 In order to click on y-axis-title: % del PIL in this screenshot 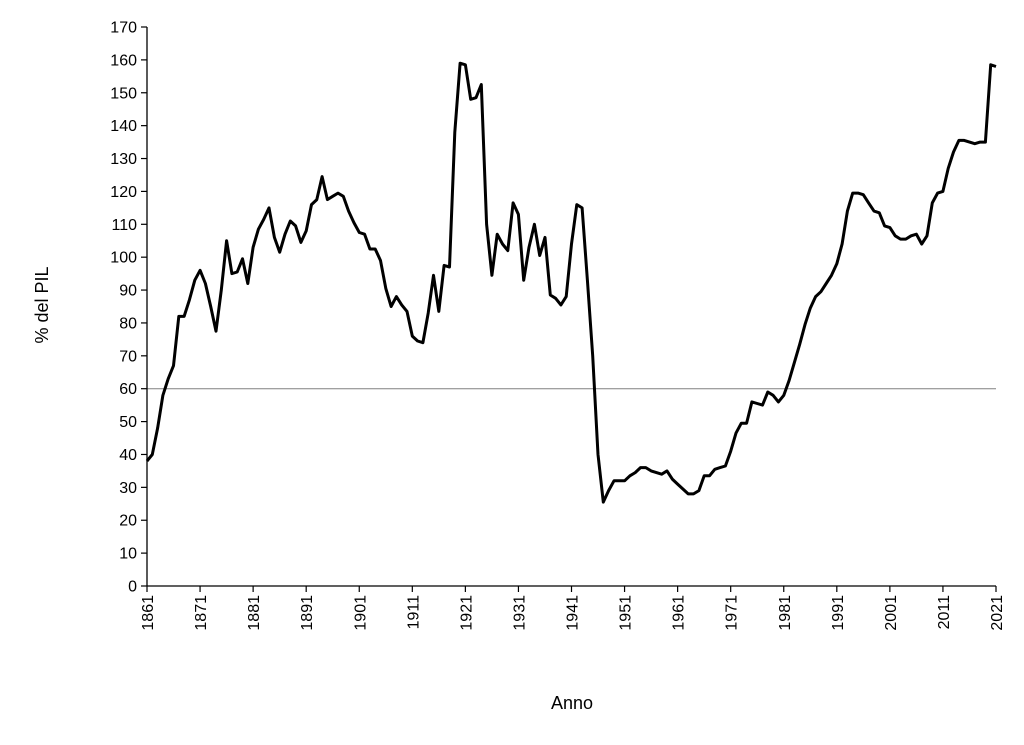, I will do `click(42, 304)`.